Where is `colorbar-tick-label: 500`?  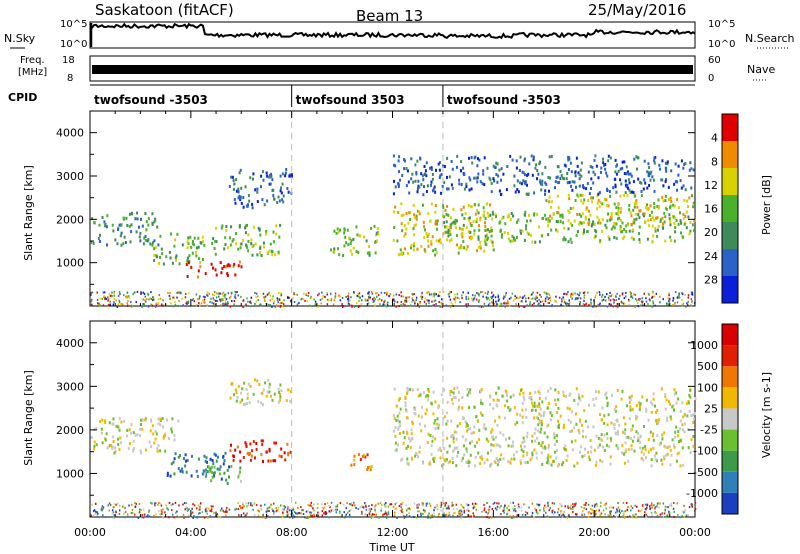
colorbar-tick-label: 500 is located at coordinates (707, 366).